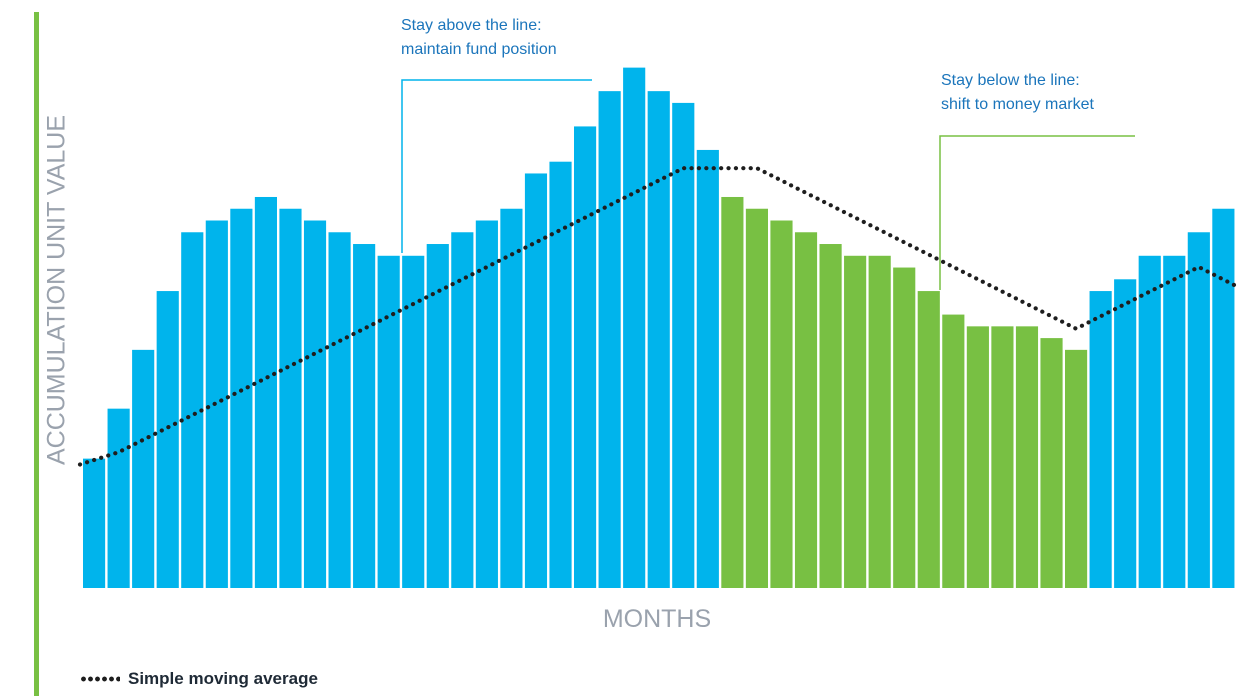  Describe the element at coordinates (496, 166) in the screenshot. I see `annotation-above-leader` at that location.